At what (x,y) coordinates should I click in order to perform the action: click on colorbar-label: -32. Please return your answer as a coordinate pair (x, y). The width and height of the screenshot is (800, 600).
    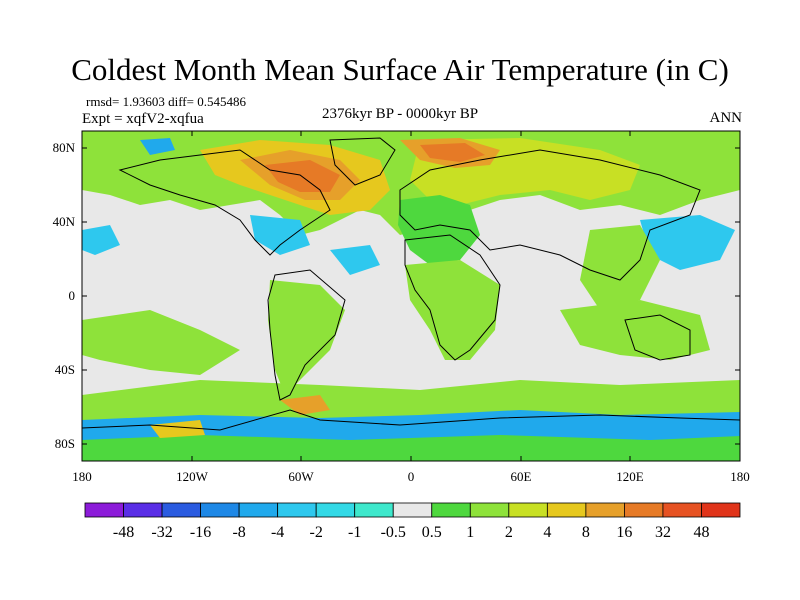
    Looking at the image, I should click on (161, 532).